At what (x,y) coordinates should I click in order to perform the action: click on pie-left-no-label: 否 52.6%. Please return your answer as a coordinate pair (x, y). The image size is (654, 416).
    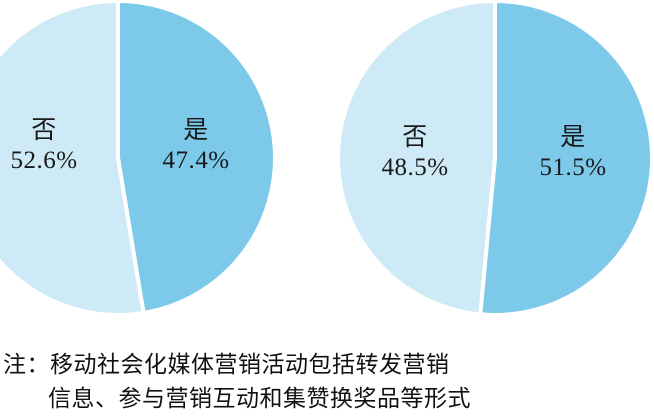
    Looking at the image, I should click on (46, 146).